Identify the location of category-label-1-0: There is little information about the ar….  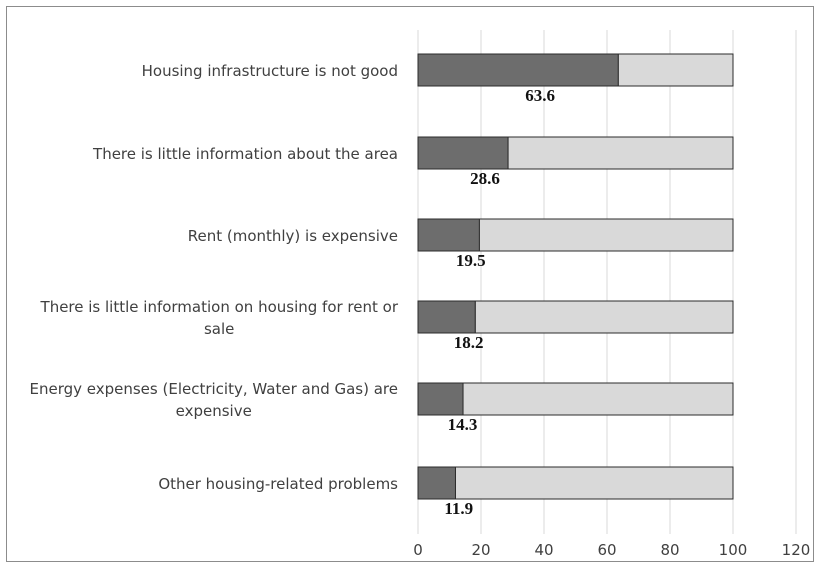
(245, 154).